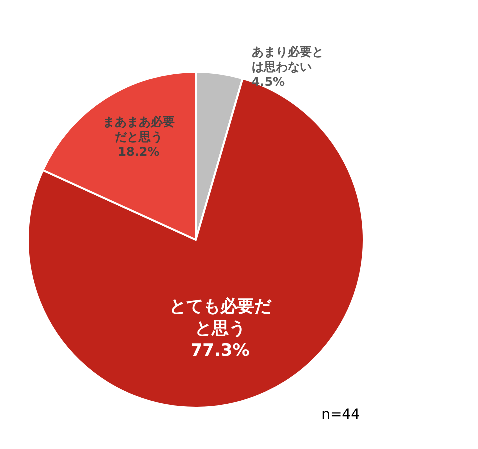 This screenshot has height=449, width=478. Describe the element at coordinates (220, 318) in the screenshot. I see `slice-label: とても必要だと思う` at that location.